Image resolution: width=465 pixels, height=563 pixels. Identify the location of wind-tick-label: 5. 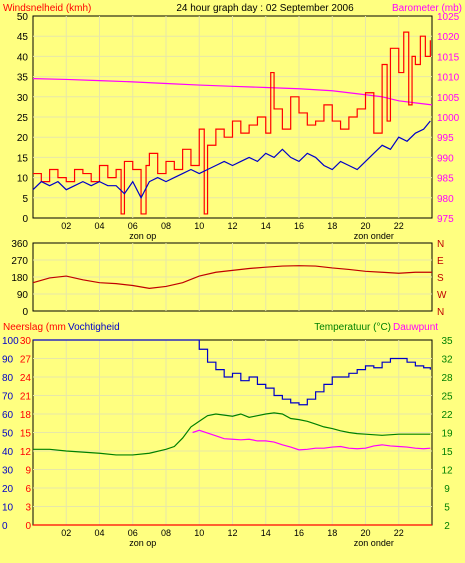
(25, 199).